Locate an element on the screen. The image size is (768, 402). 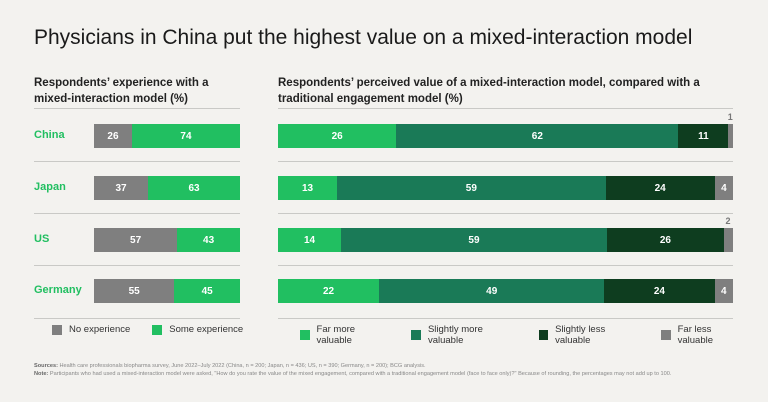
bar-segment: 49 is located at coordinates (492, 291).